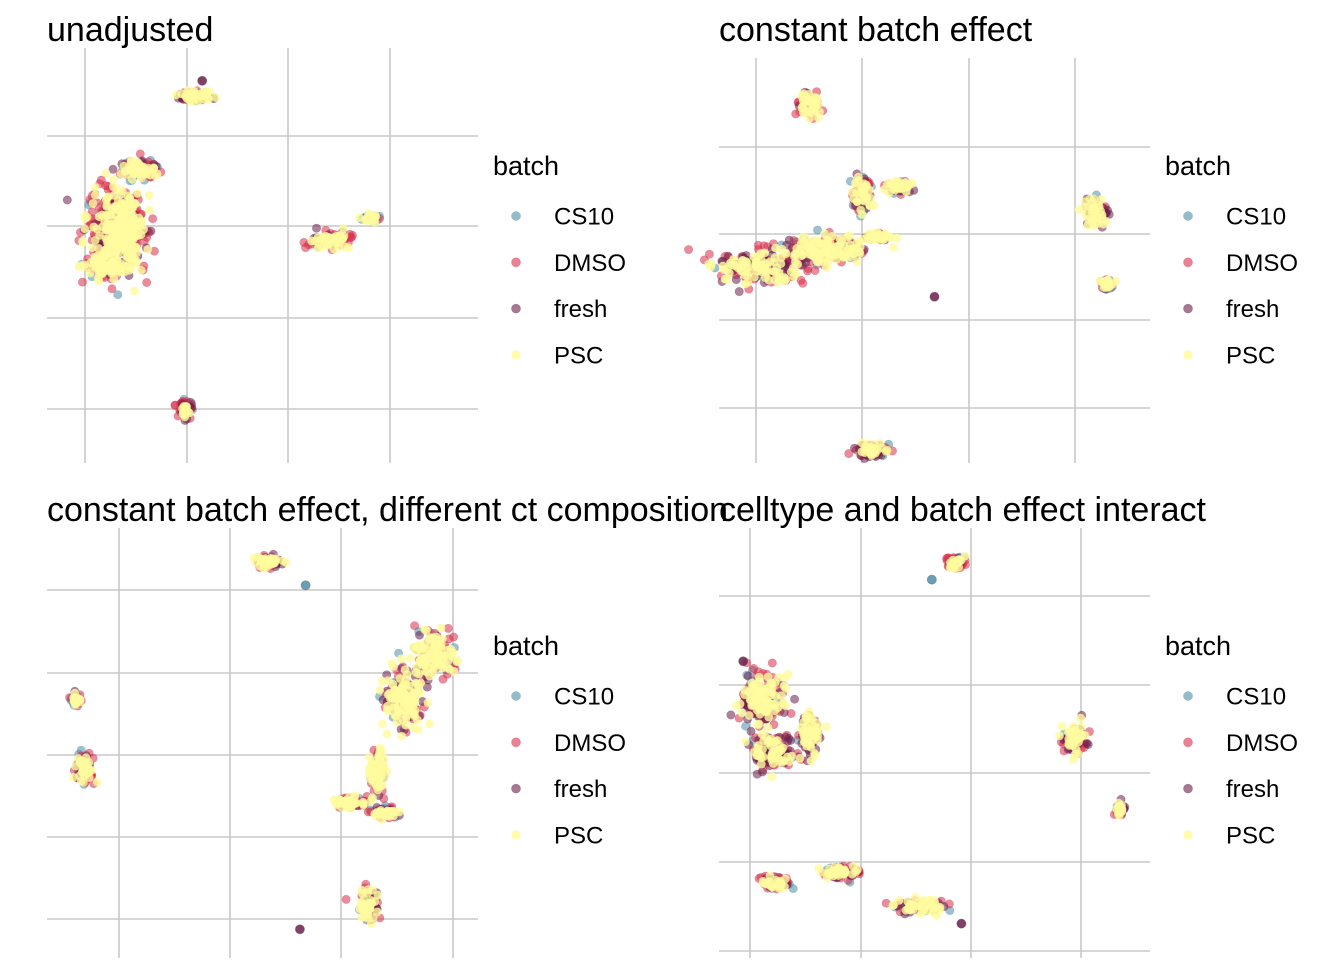 This screenshot has width=1344, height=965. I want to click on panel-title: celltype and batch effect interact, so click(963, 510).